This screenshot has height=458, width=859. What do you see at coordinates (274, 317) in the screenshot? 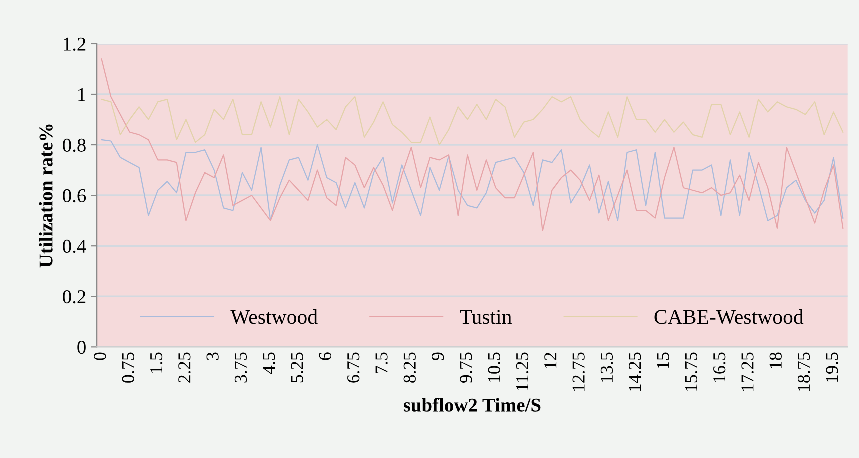
I see `legend-label: Westwood` at bounding box center [274, 317].